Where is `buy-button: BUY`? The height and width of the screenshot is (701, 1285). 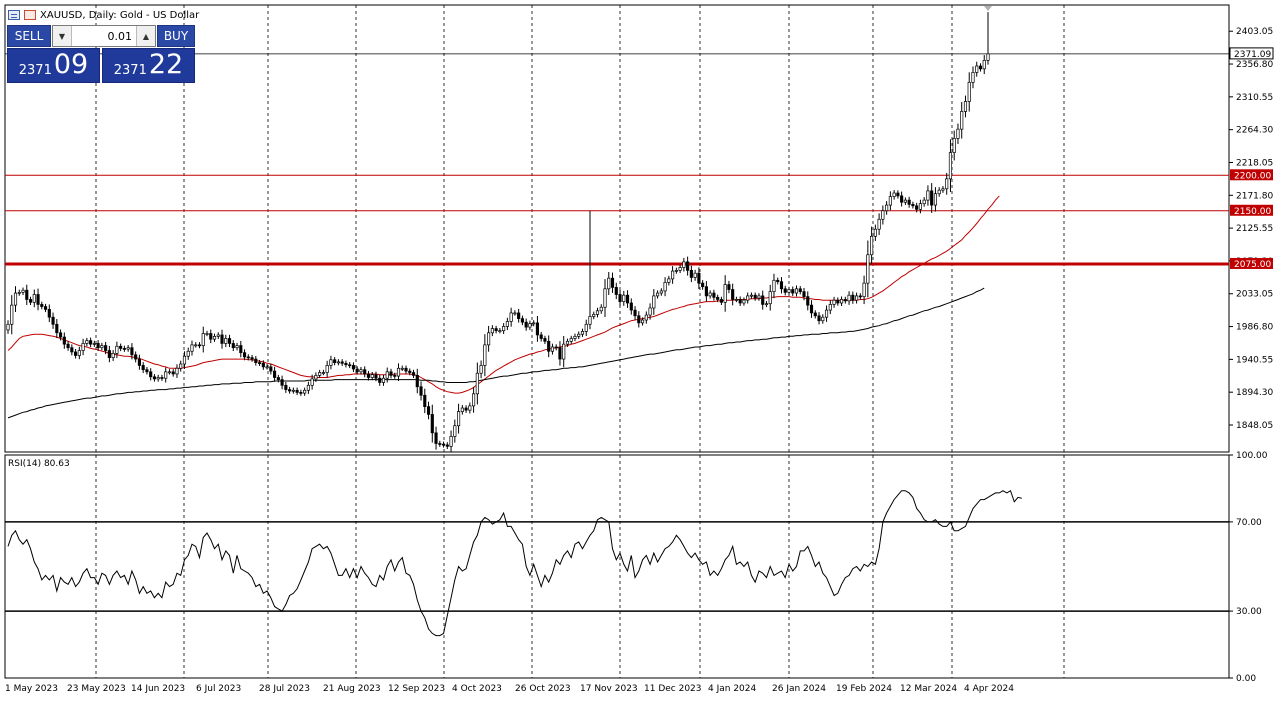 buy-button: BUY is located at coordinates (176, 36).